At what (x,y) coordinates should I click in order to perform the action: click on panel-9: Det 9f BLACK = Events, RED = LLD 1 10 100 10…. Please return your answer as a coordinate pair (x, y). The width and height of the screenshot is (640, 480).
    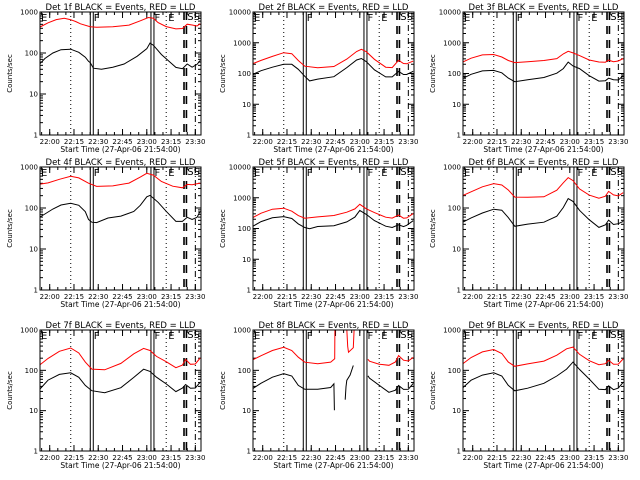
    Looking at the image, I should click on (528, 395).